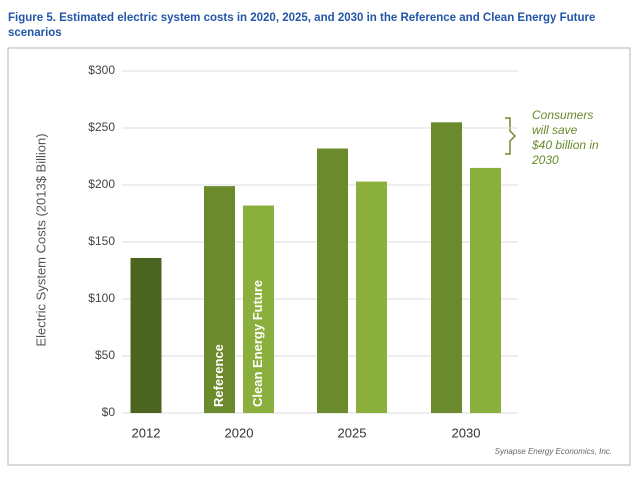 The width and height of the screenshot is (638, 477). What do you see at coordinates (218, 375) in the screenshot?
I see `legend-label: Reference` at bounding box center [218, 375].